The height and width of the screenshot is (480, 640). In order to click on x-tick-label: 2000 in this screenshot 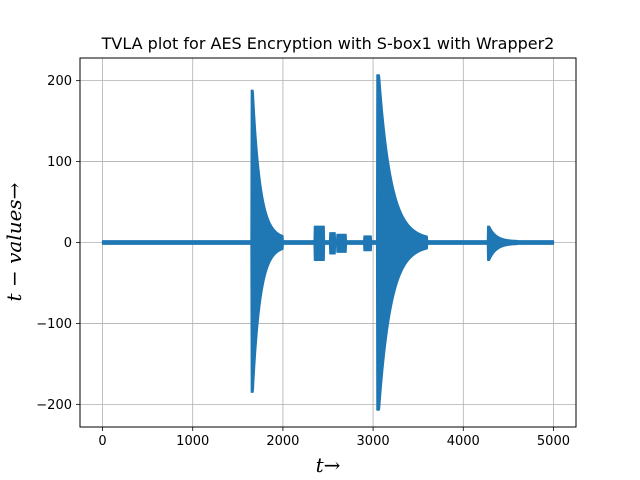, I will do `click(282, 441)`.